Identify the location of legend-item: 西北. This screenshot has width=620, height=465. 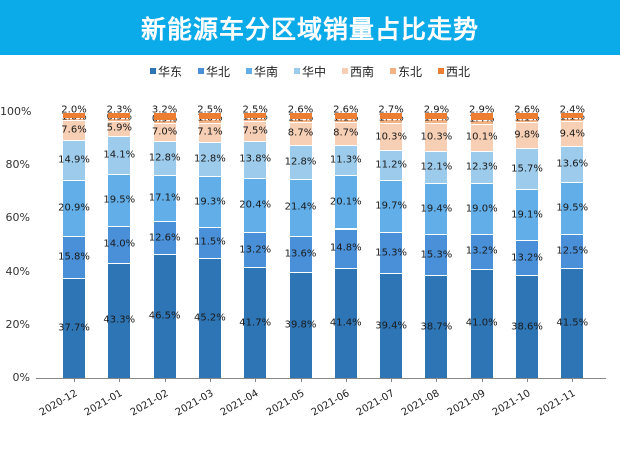
(454, 71).